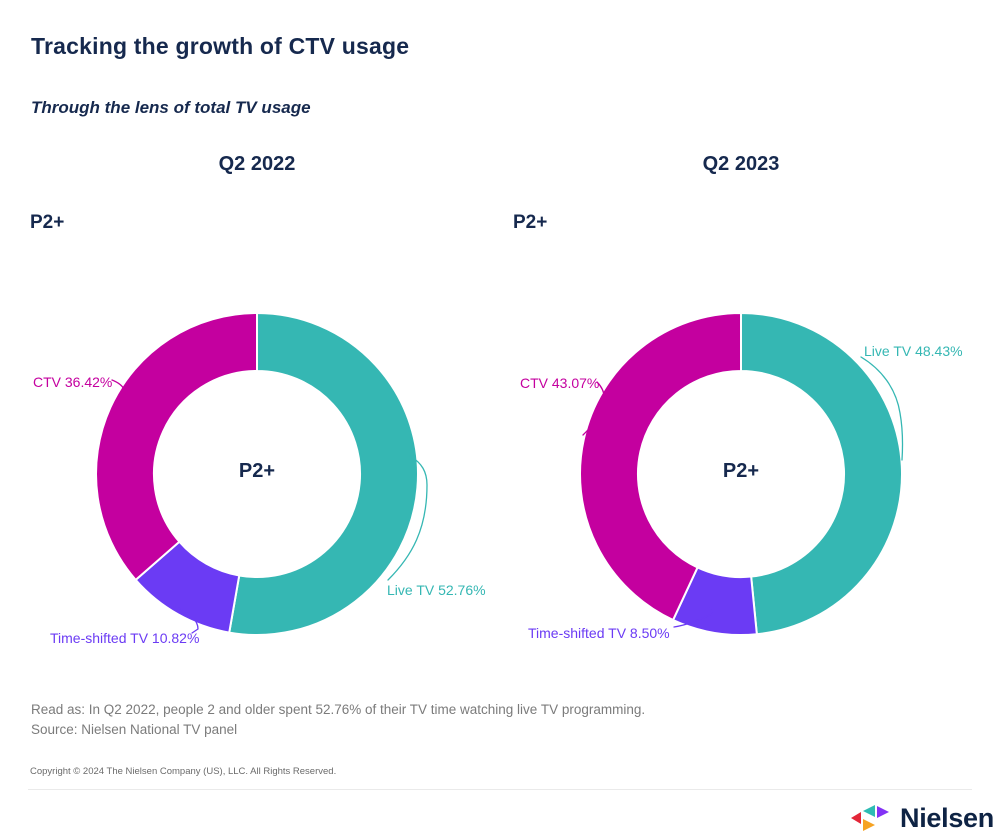 This screenshot has height=840, width=1000. Describe the element at coordinates (560, 383) in the screenshot. I see `slice-label-ctv-2023: CTV 43.07%` at that location.